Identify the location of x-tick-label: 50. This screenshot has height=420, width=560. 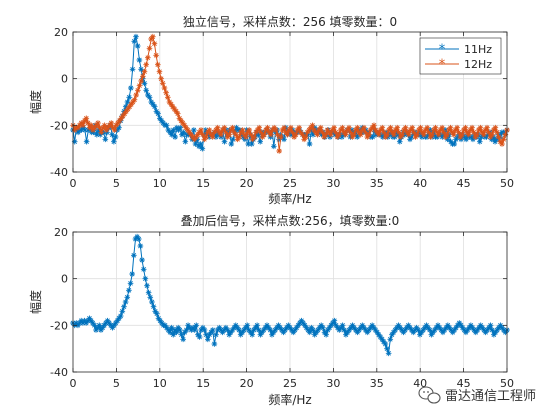
(507, 183).